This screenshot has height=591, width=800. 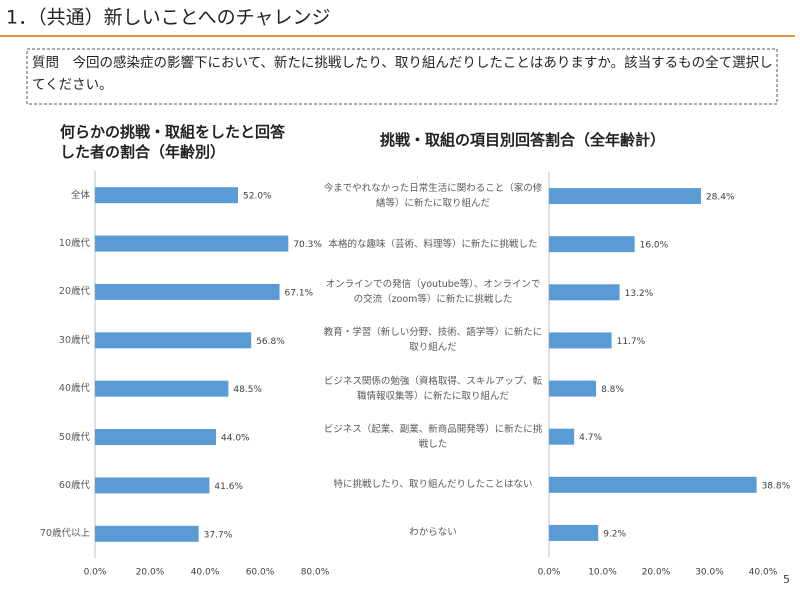 I want to click on category-holder: ビジネス（起業、副業、新商品開発等）に新たに挑戦した, so click(x=433, y=436).